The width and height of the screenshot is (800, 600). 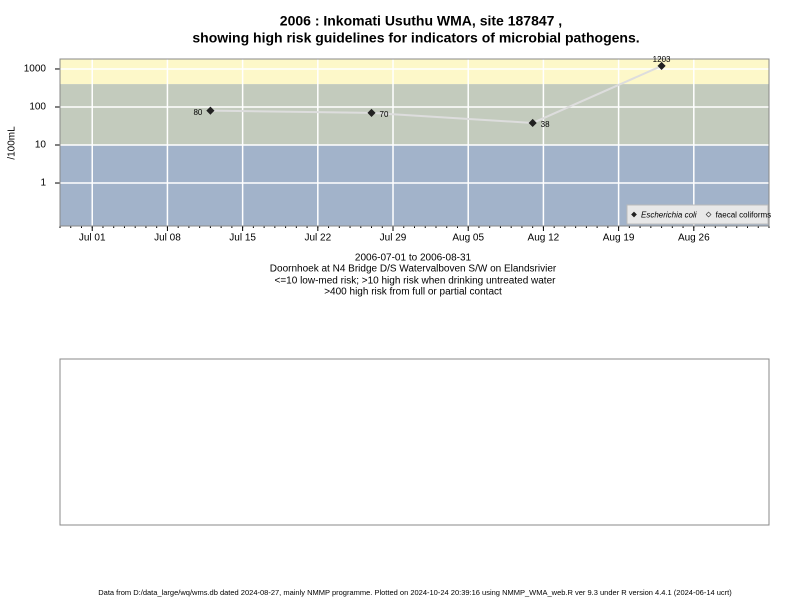 I want to click on x-tick-label: Jul 01, so click(x=92, y=238).